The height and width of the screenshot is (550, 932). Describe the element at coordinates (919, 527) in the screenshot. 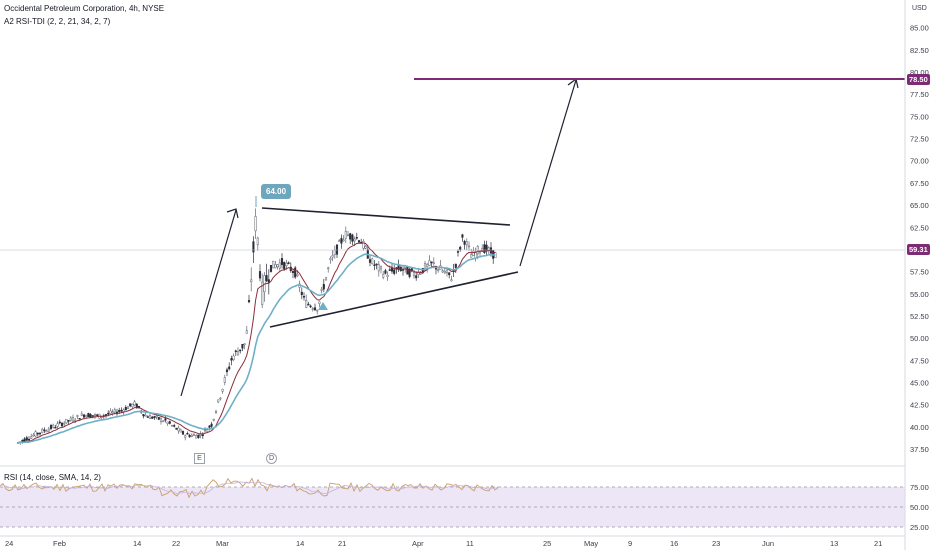

I see `rsi-tick-label: 25.00` at that location.